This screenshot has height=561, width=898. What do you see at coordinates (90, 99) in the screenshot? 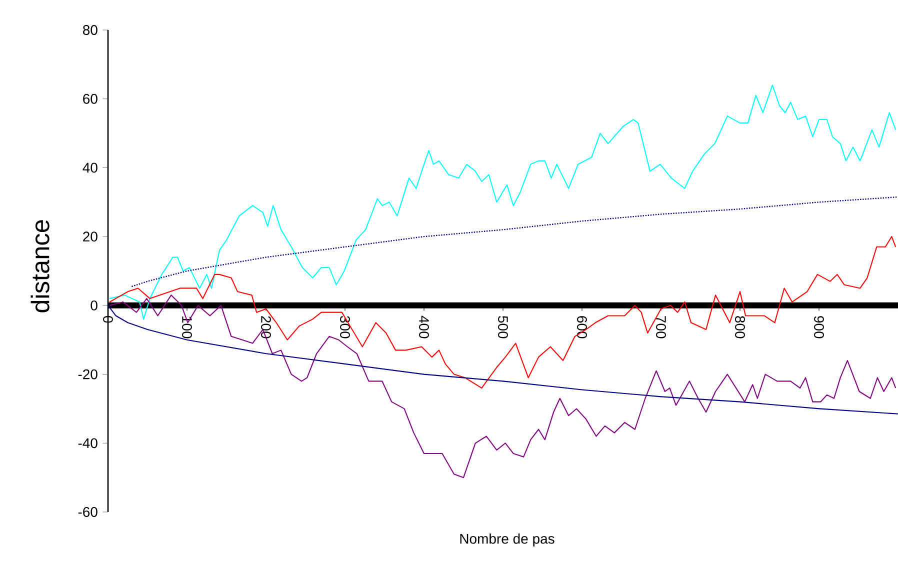
I see `y-tick-label: 60` at bounding box center [90, 99].